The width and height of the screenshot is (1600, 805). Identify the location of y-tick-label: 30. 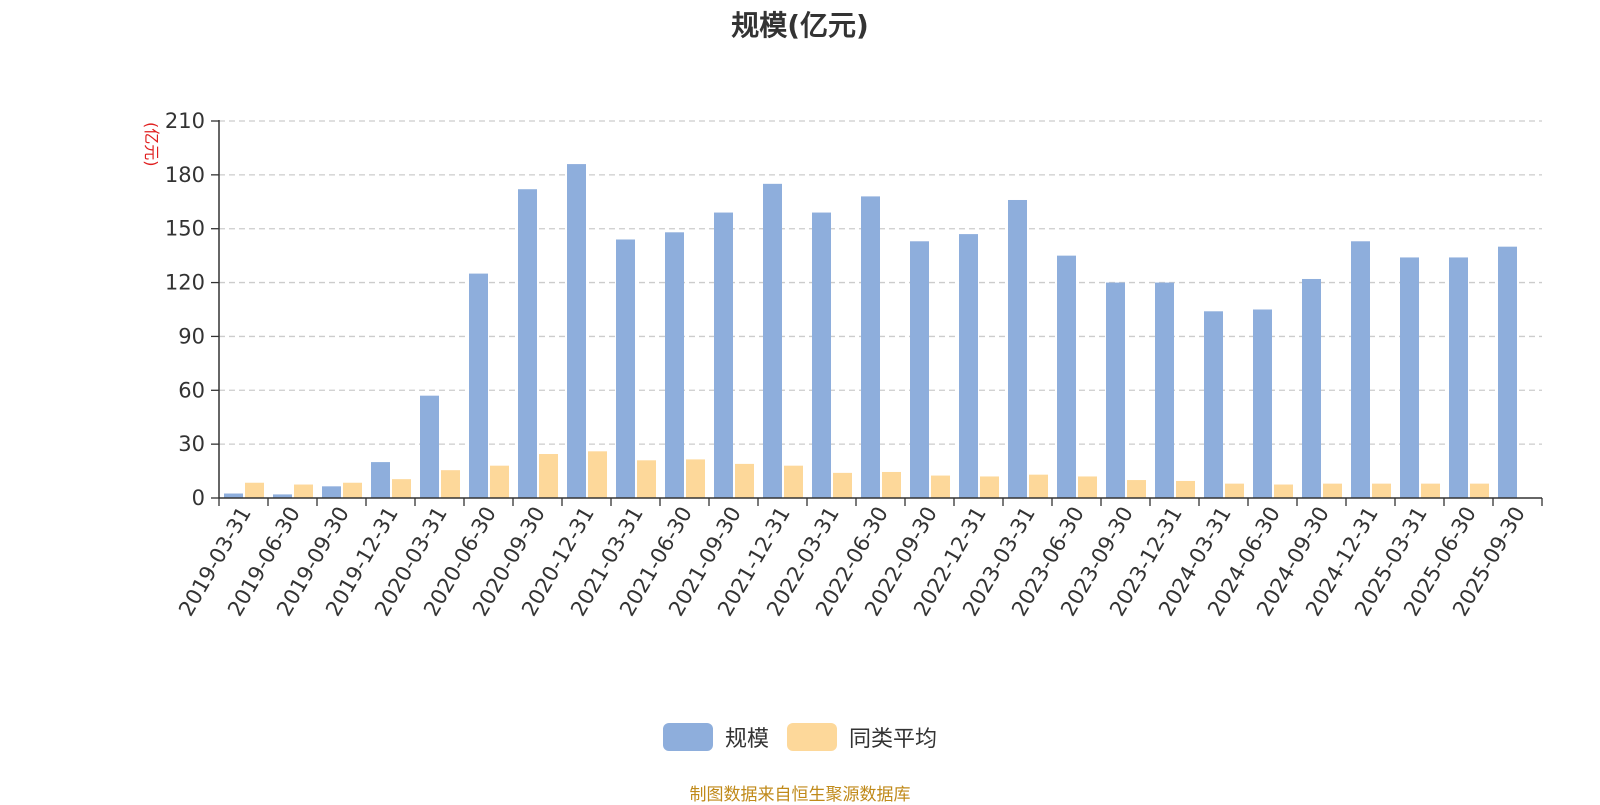
(191, 444).